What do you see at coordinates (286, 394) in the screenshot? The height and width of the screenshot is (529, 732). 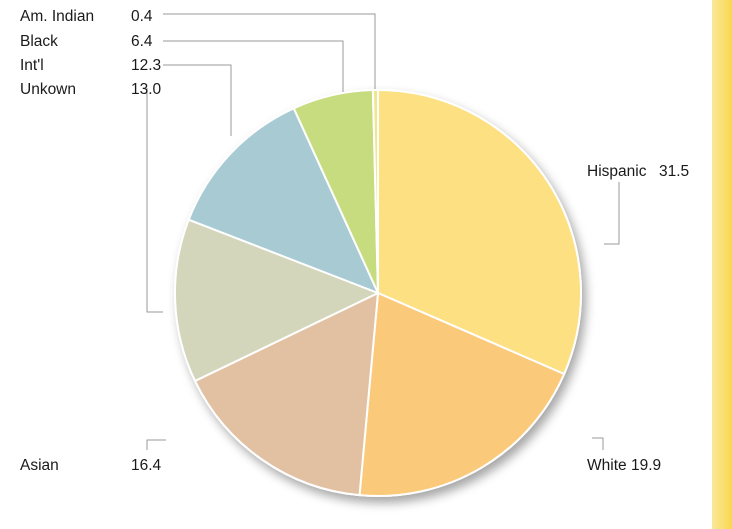 I see `pie-slice-asian` at bounding box center [286, 394].